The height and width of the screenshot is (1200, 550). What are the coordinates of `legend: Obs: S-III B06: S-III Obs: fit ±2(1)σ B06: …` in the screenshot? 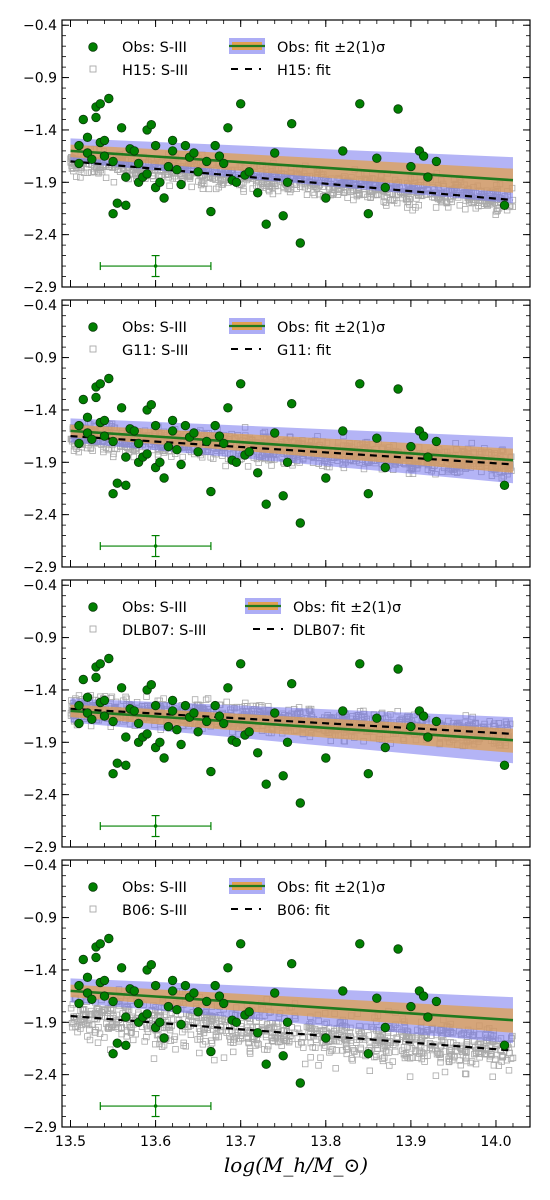 It's located at (236, 898).